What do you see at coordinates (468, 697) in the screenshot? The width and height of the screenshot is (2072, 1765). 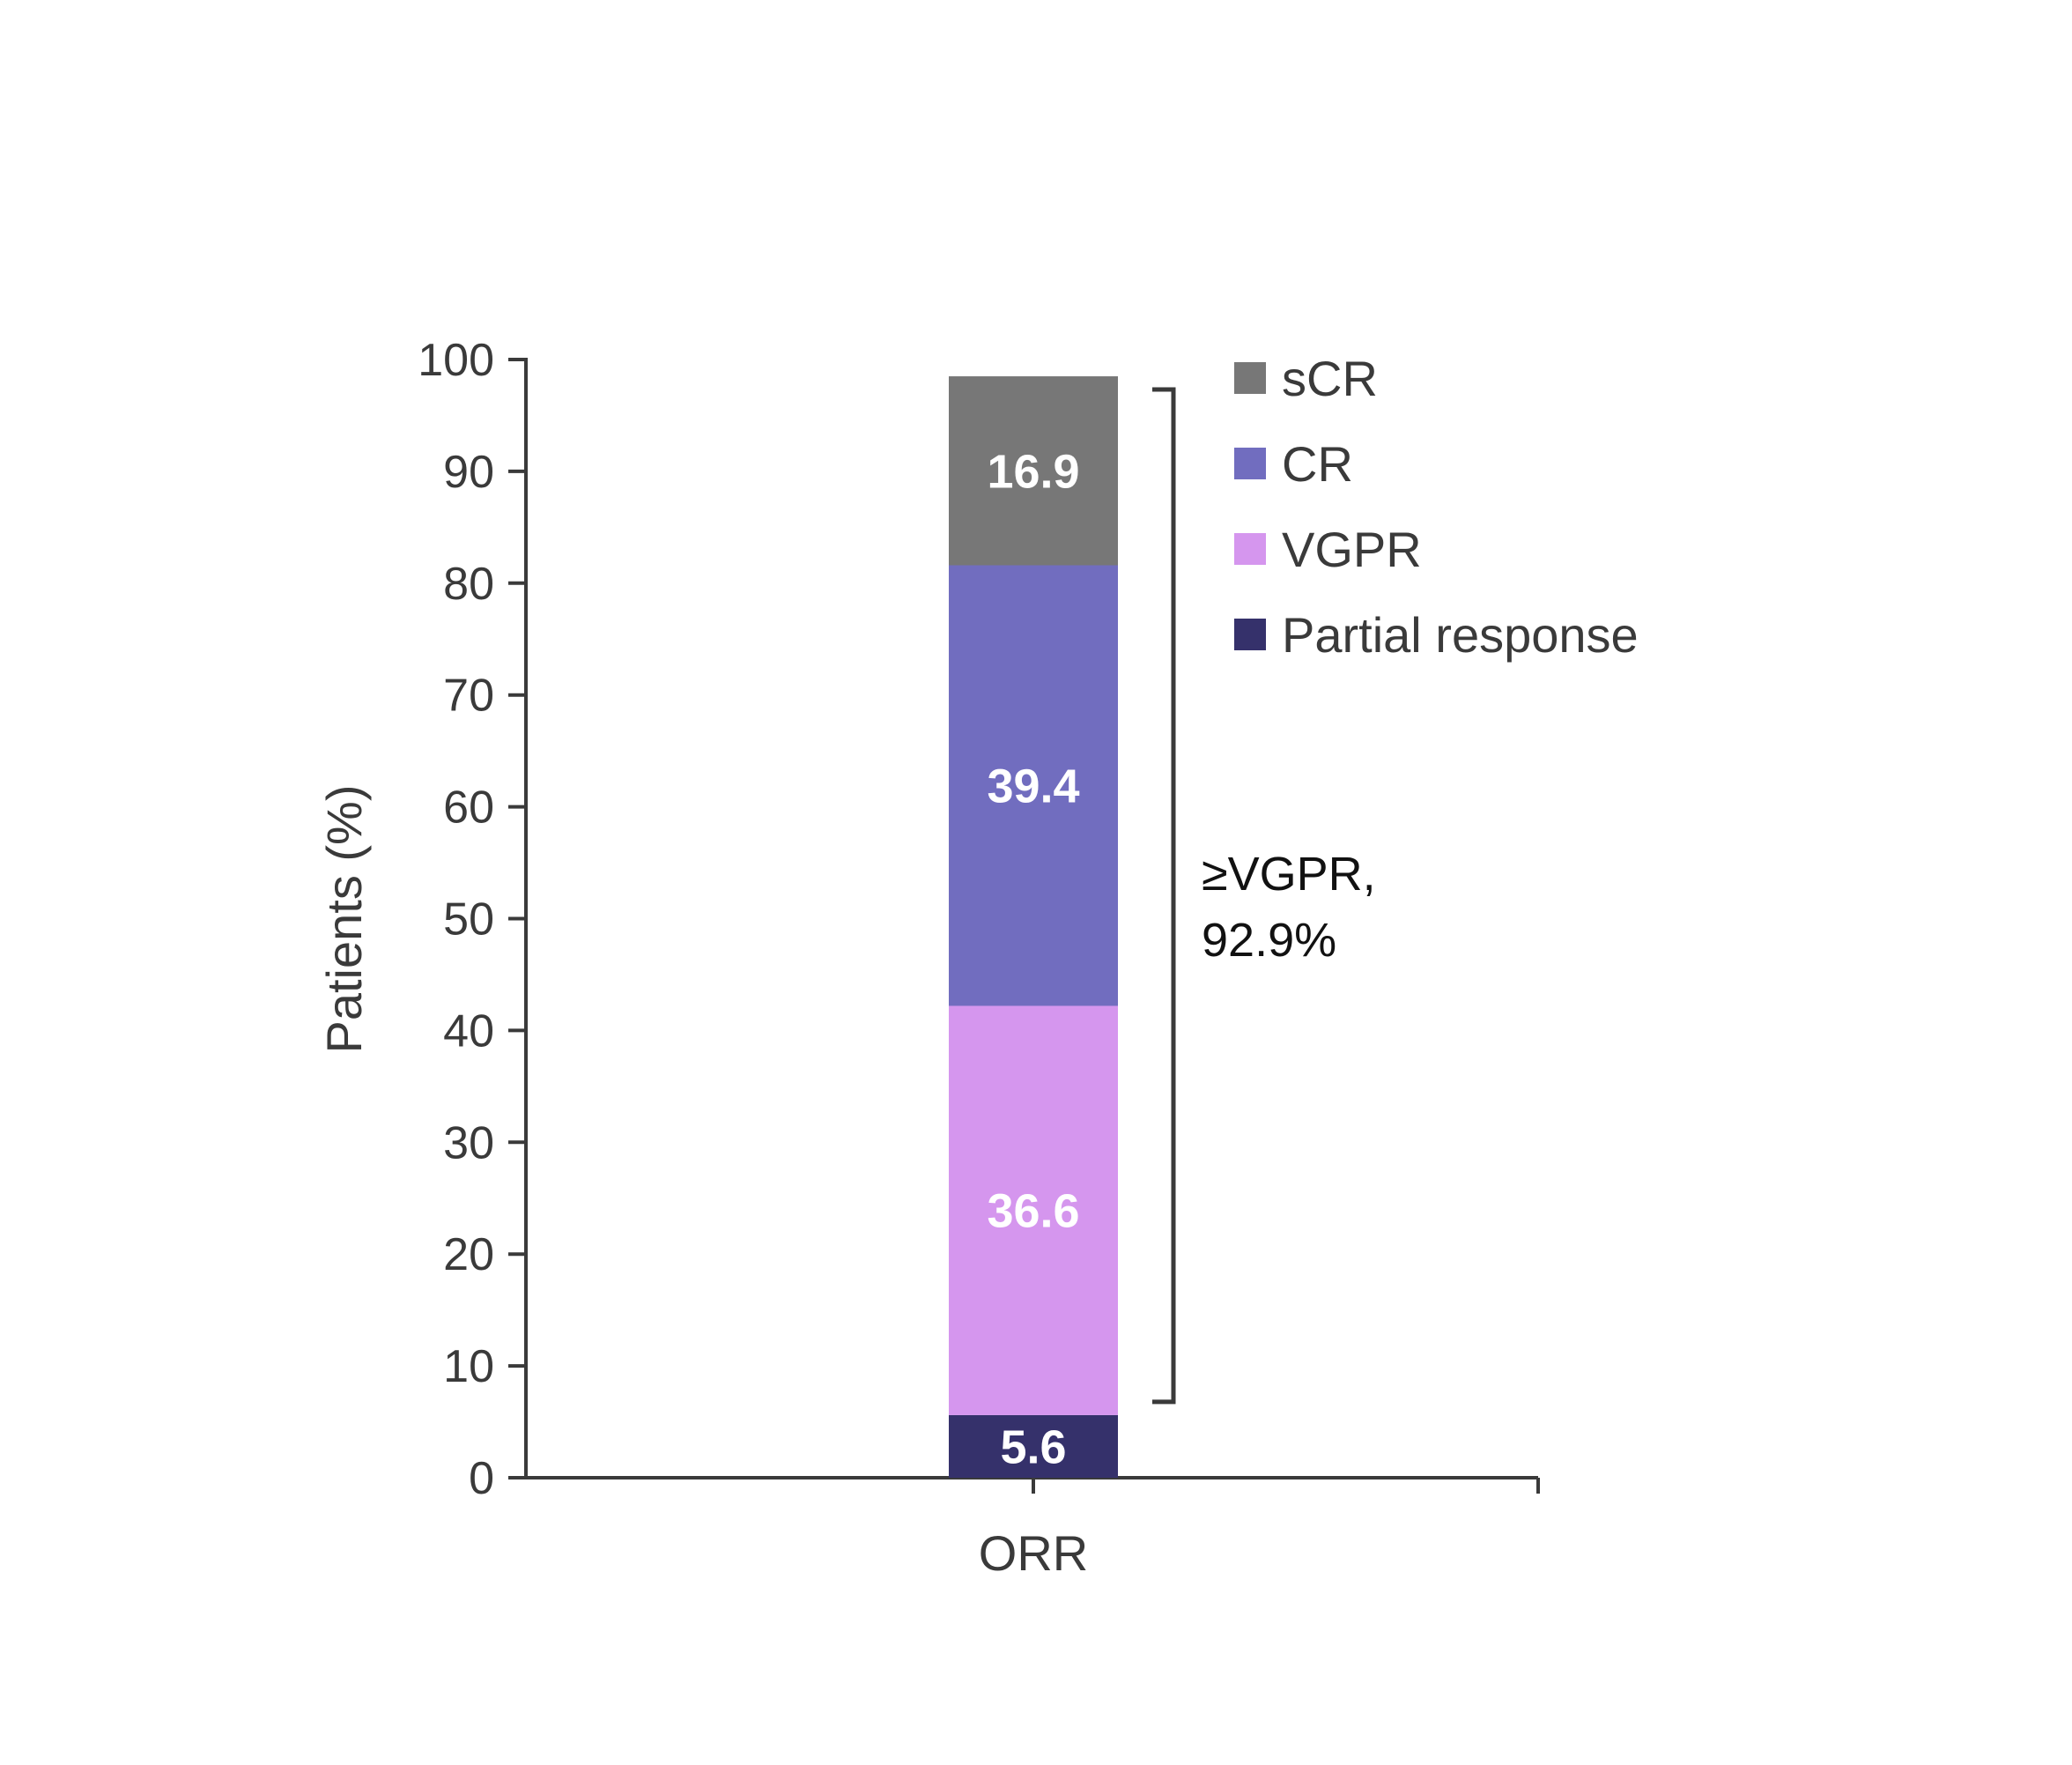 I see `y-tick-label: 70` at bounding box center [468, 697].